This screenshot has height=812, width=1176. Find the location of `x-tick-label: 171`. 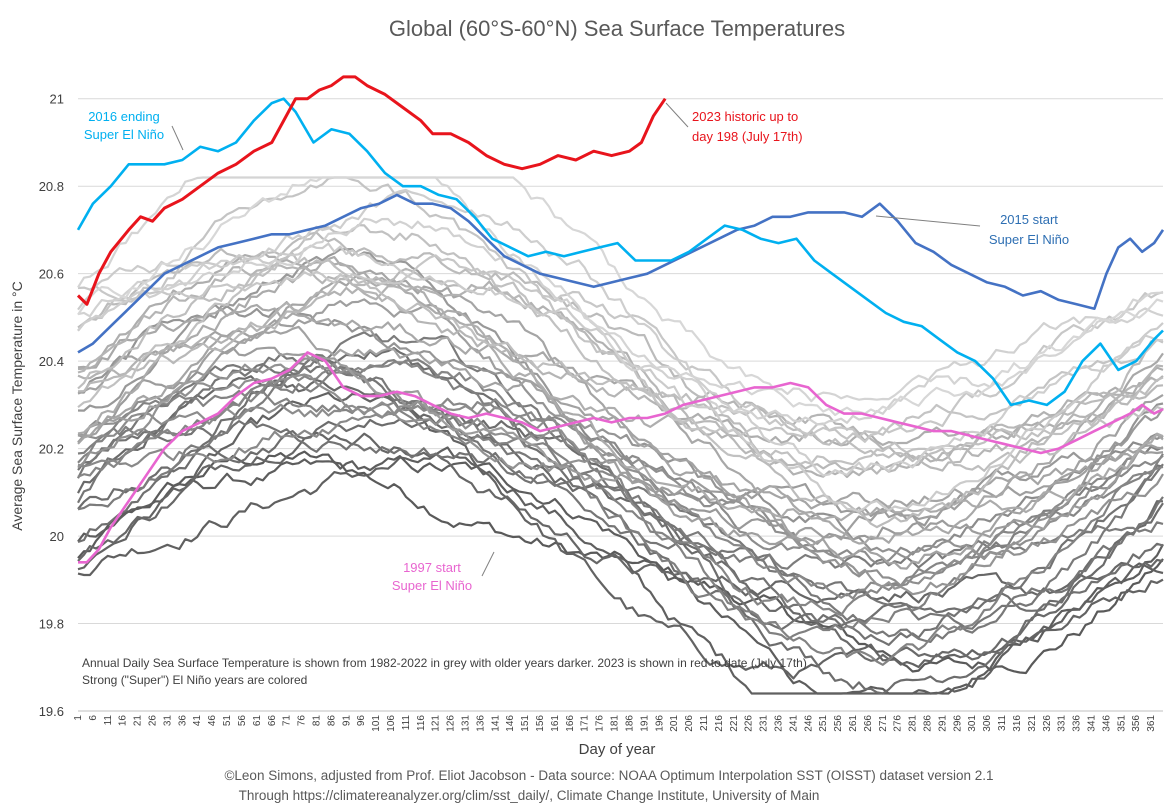

x-tick-label: 171 is located at coordinates (585, 723).